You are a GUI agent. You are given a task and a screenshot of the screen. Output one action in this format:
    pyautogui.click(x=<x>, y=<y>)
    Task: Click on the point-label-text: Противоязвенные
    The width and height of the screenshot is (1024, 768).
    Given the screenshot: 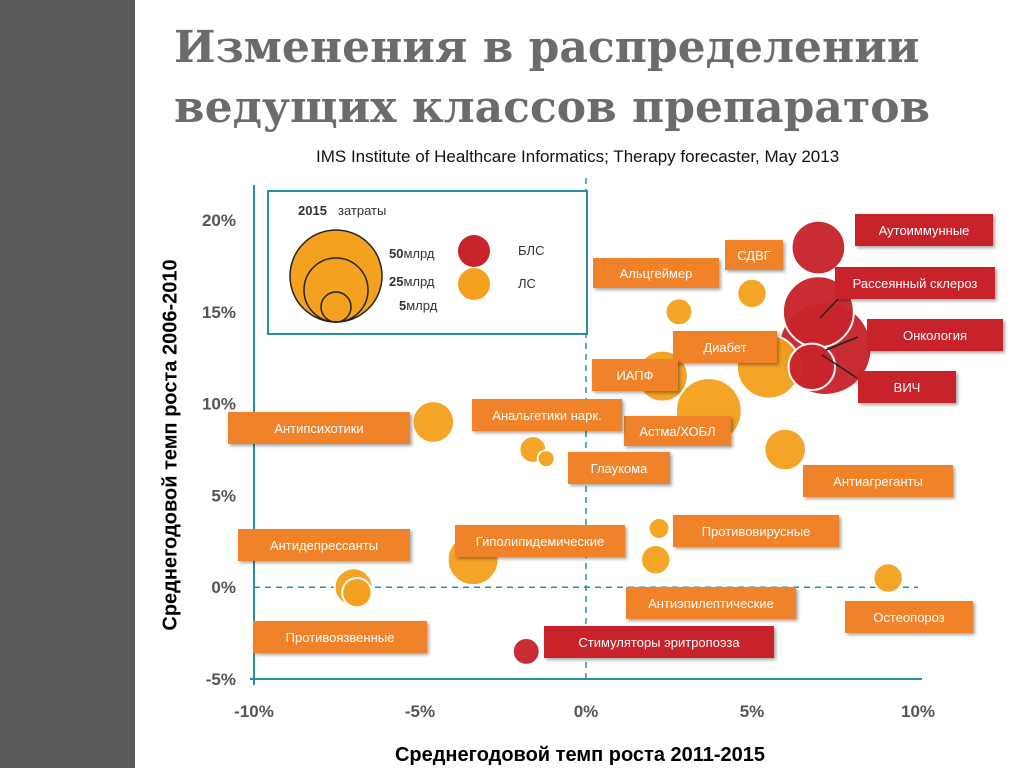 What is the action you would take?
    pyautogui.click(x=340, y=637)
    